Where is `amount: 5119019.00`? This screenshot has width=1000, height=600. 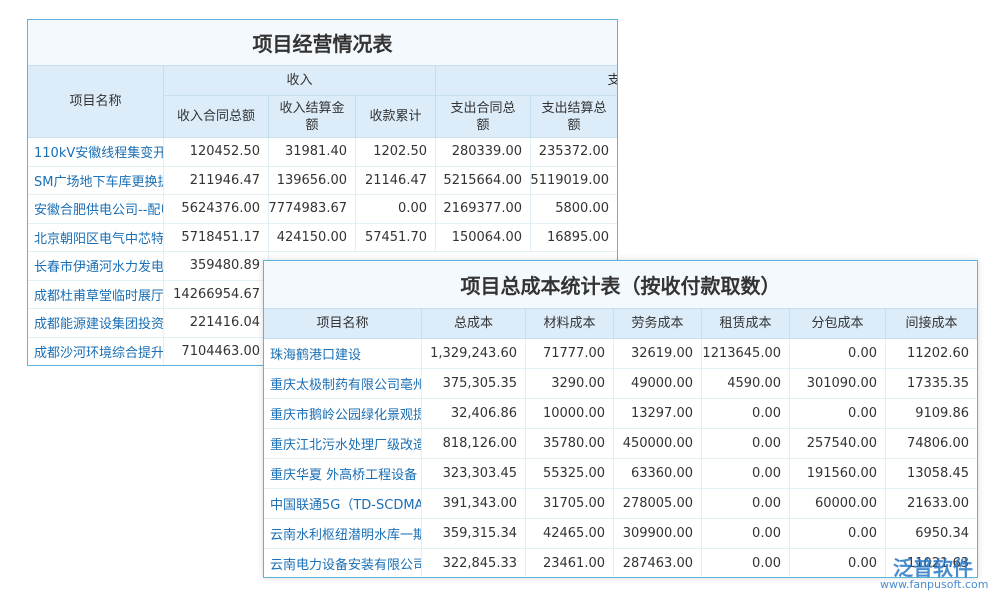
amount: 5119019.00 is located at coordinates (574, 181).